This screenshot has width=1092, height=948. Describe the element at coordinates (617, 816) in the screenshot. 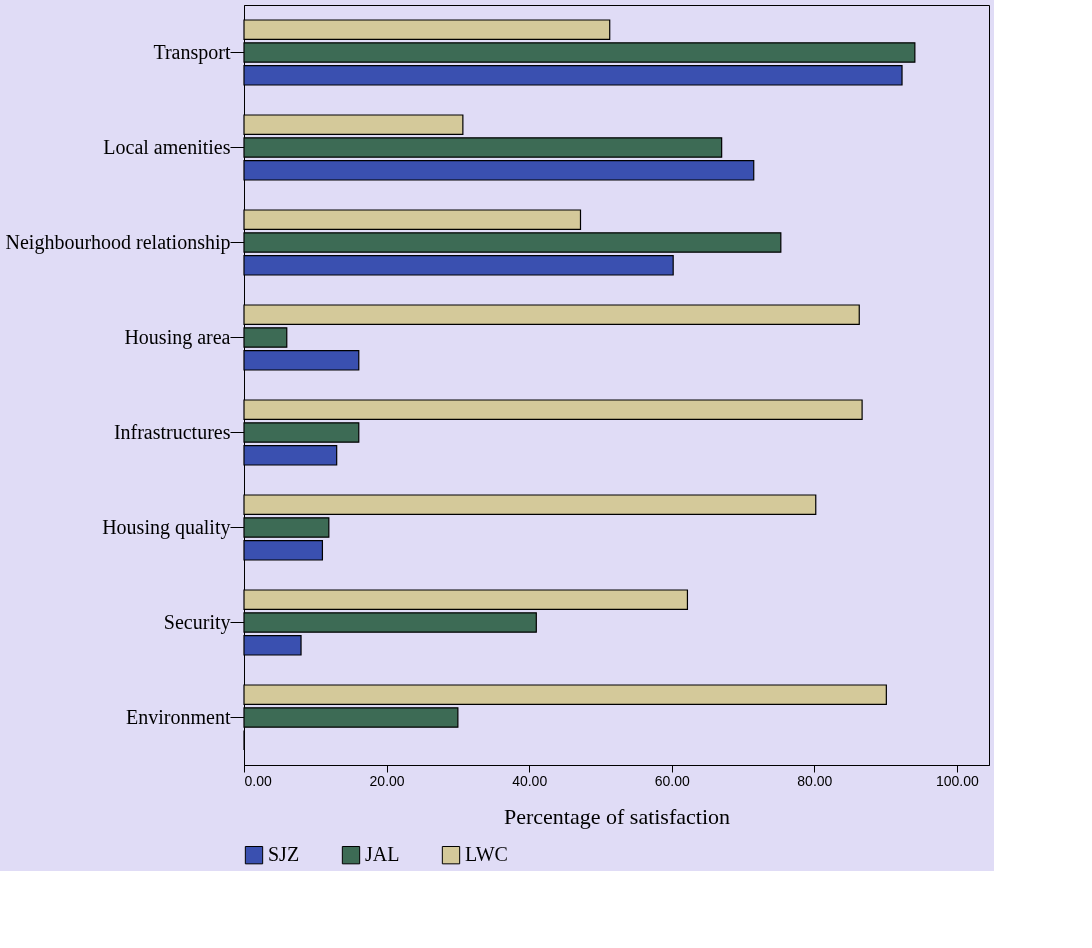

I see `x-axis-title: Percentage of satisfaction` at that location.